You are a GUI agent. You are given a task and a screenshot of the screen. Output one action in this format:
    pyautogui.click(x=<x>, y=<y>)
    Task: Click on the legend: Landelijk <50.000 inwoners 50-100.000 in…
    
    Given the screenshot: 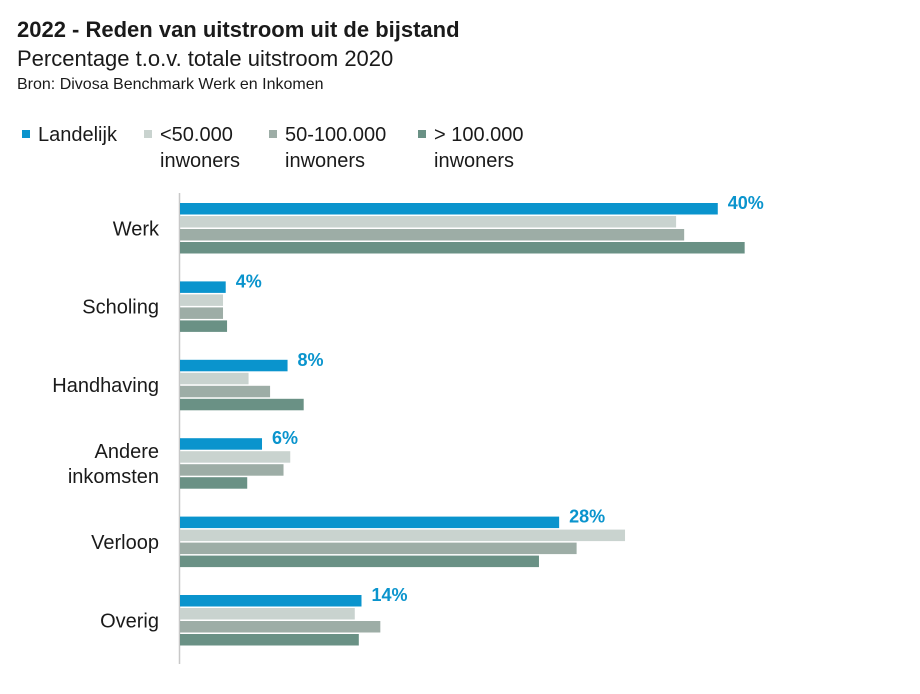 What is the action you would take?
    pyautogui.click(x=302, y=149)
    